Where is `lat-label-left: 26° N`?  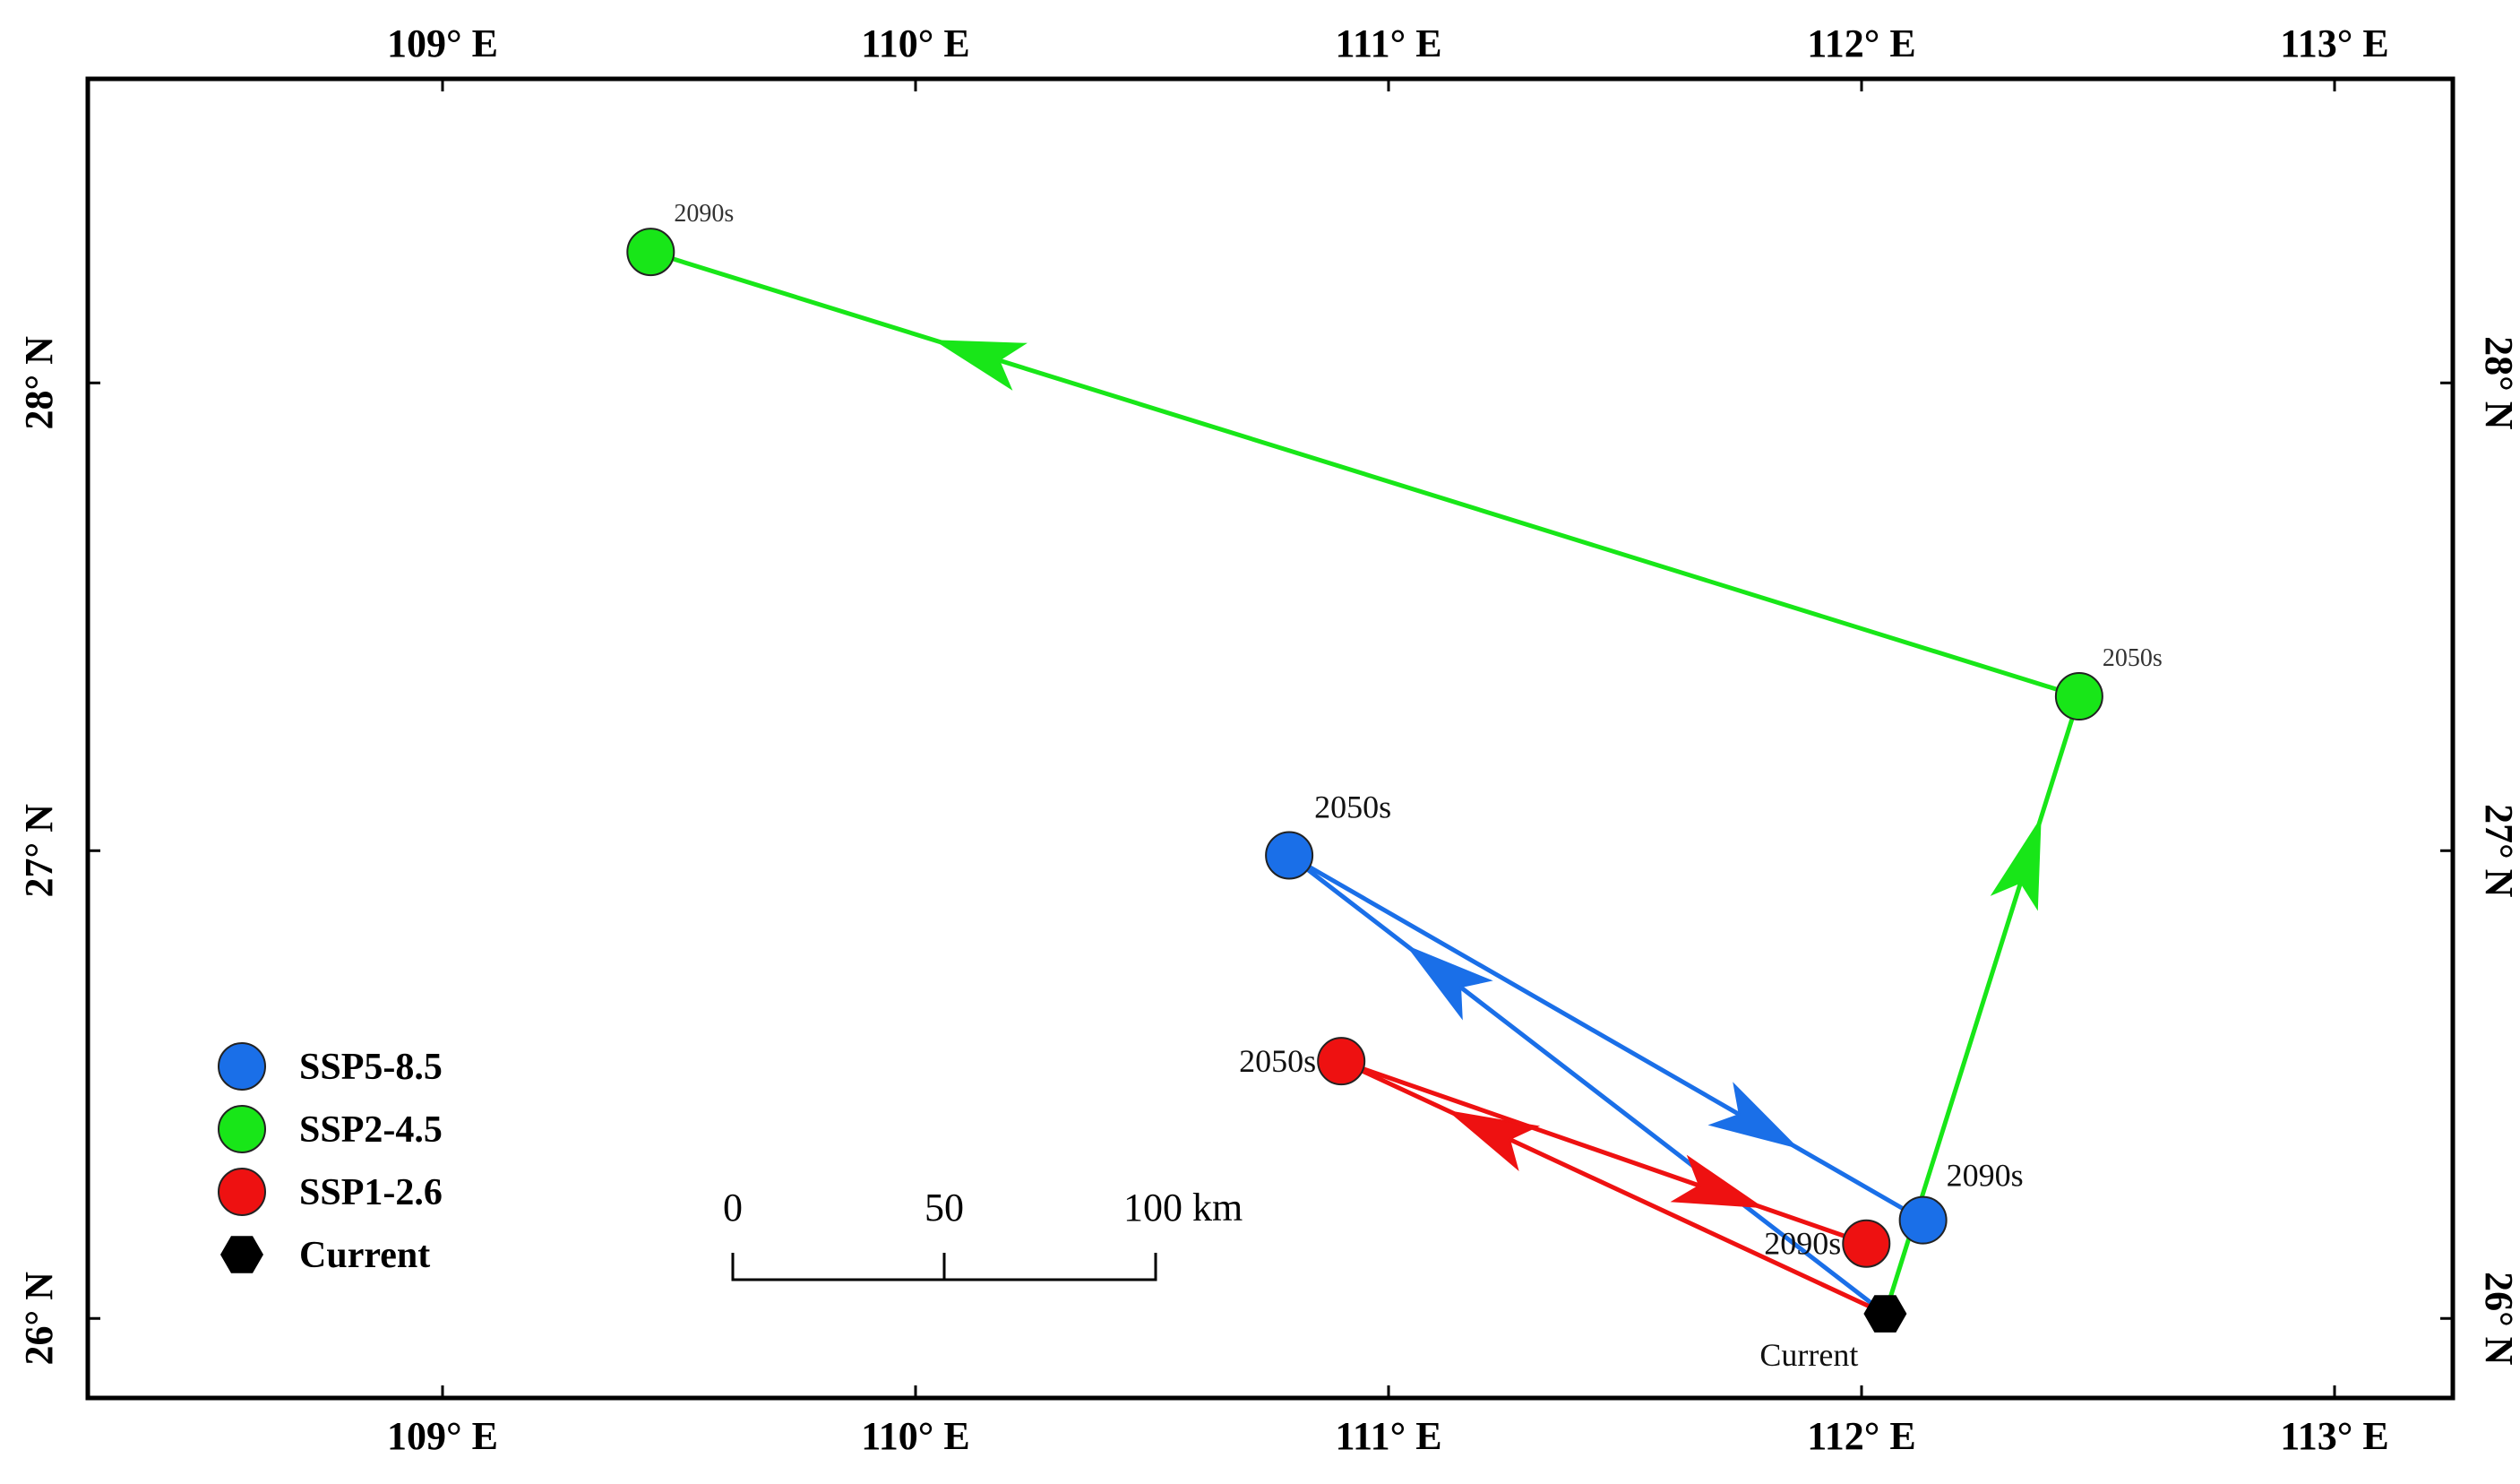
lat-label-left: 26° N is located at coordinates (39, 1319).